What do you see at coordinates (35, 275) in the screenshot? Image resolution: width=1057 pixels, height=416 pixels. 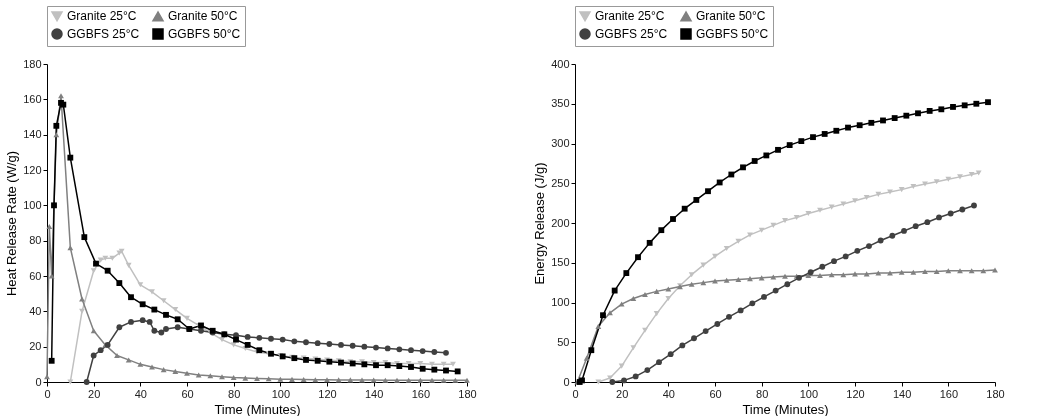 I see `y-tick-label: 60` at bounding box center [35, 275].